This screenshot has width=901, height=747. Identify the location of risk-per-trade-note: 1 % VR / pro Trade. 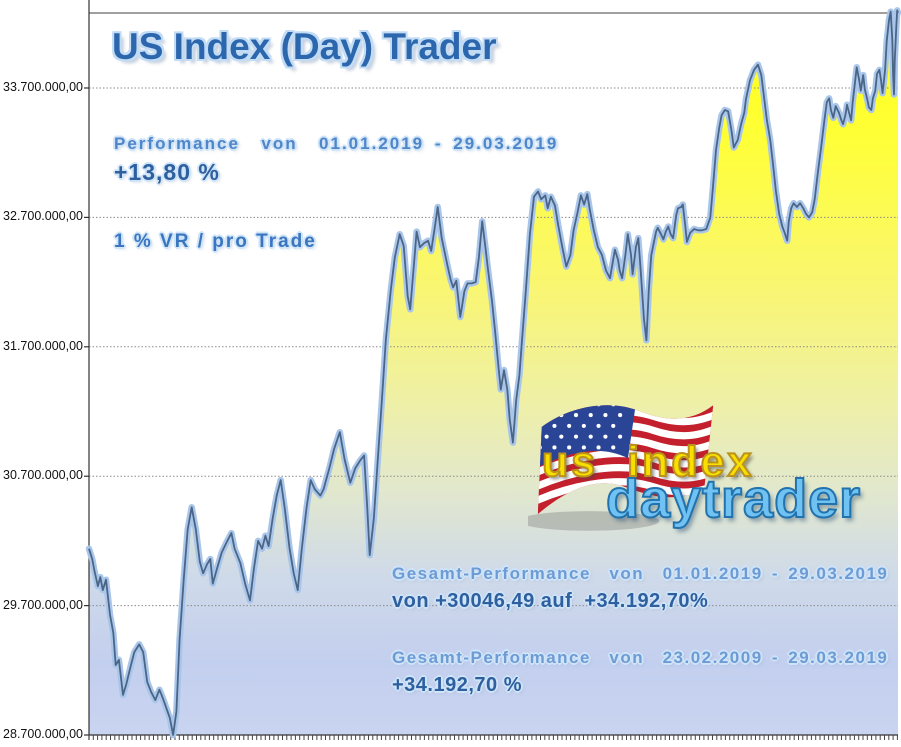
(215, 241).